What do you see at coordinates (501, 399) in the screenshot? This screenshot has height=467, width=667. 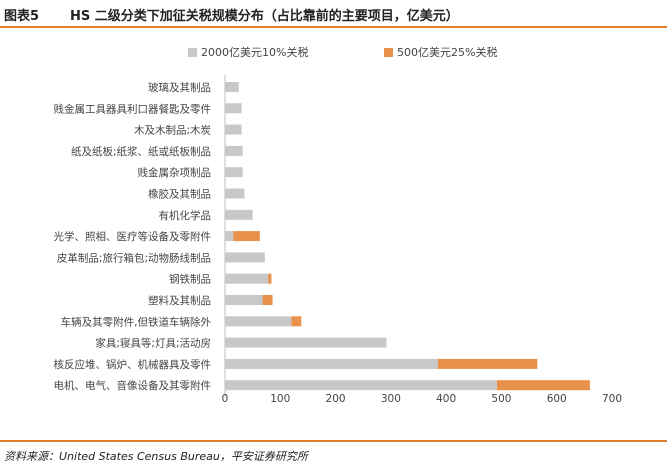 I see `x-tick-label: 500` at bounding box center [501, 399].